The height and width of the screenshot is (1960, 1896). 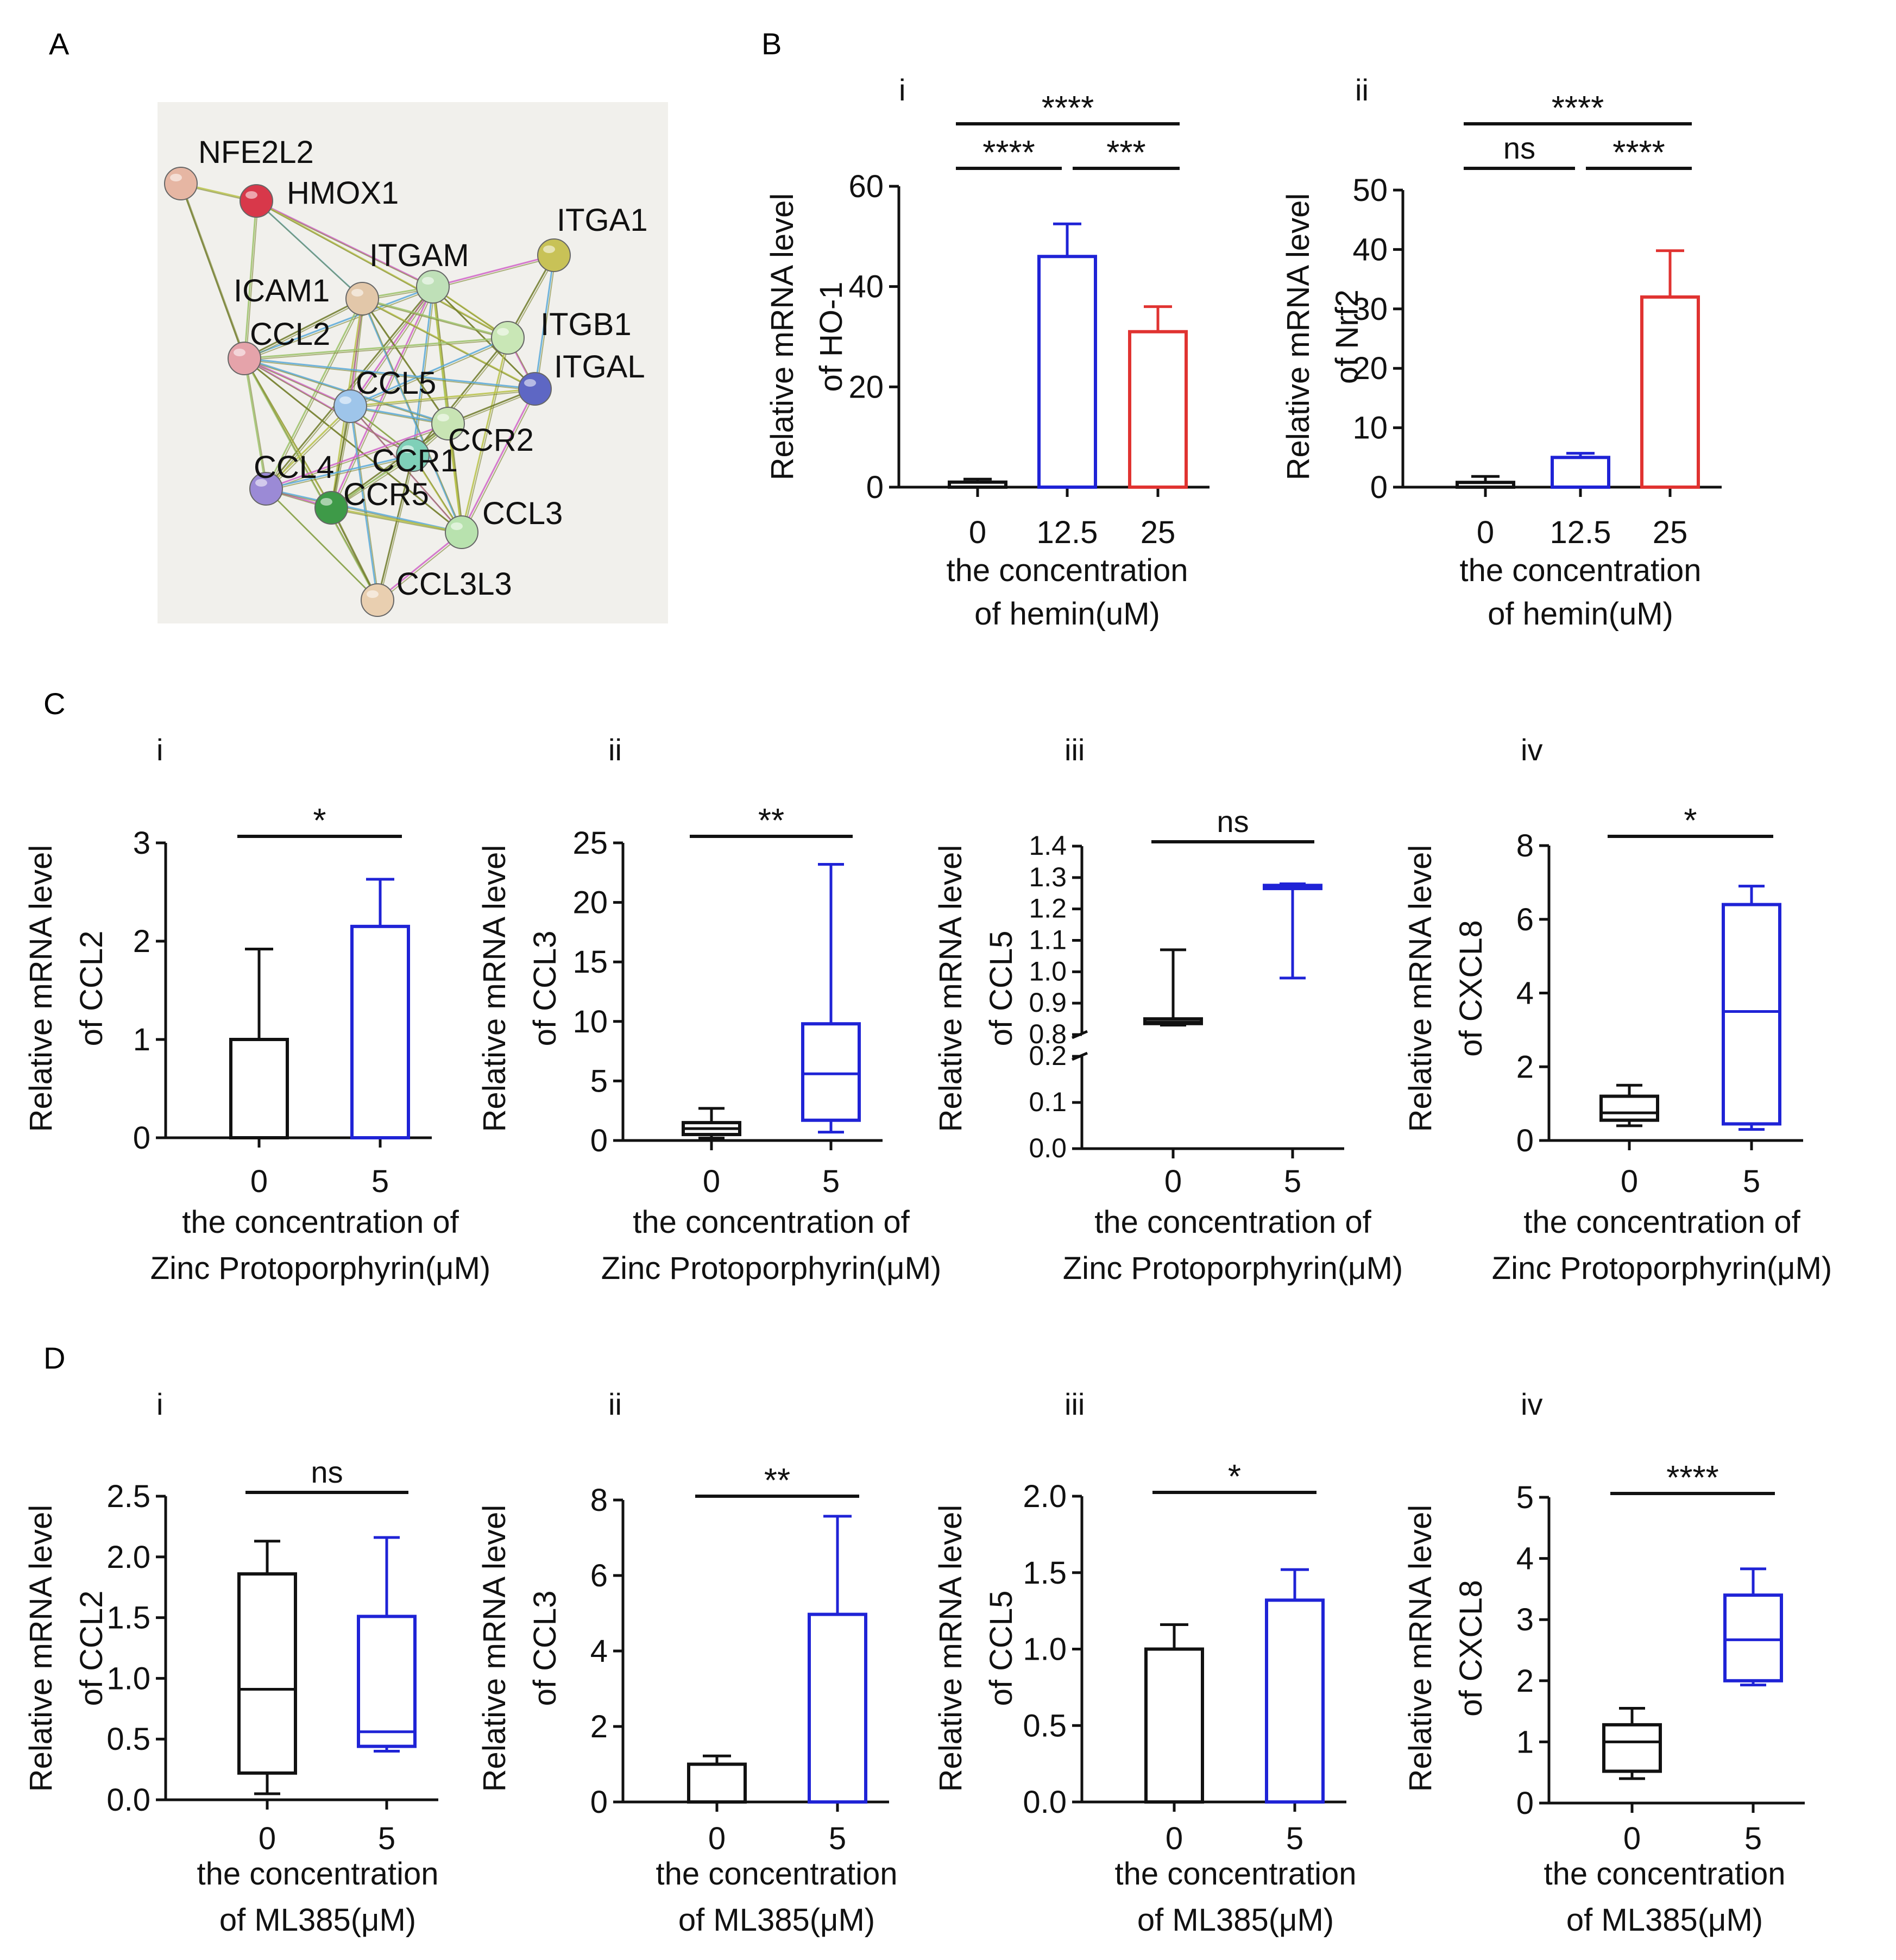 I want to click on y-tick-label: 20, so click(x=590, y=903).